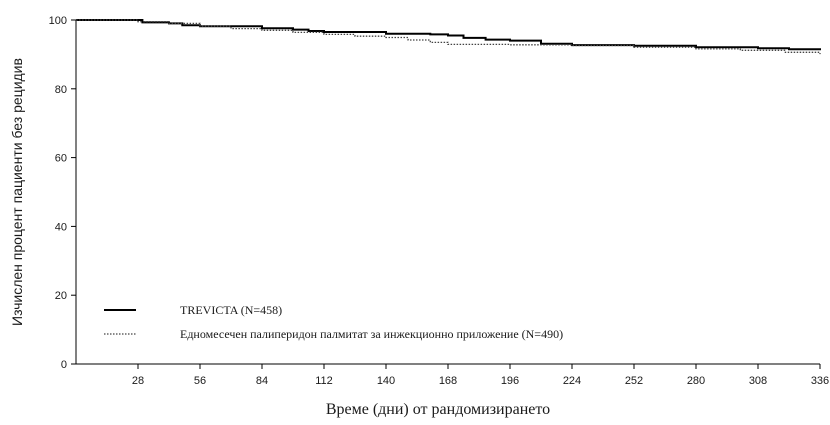  Describe the element at coordinates (438, 409) in the screenshot. I see `x-axis-title: Време (дни) от рандомизирането` at that location.